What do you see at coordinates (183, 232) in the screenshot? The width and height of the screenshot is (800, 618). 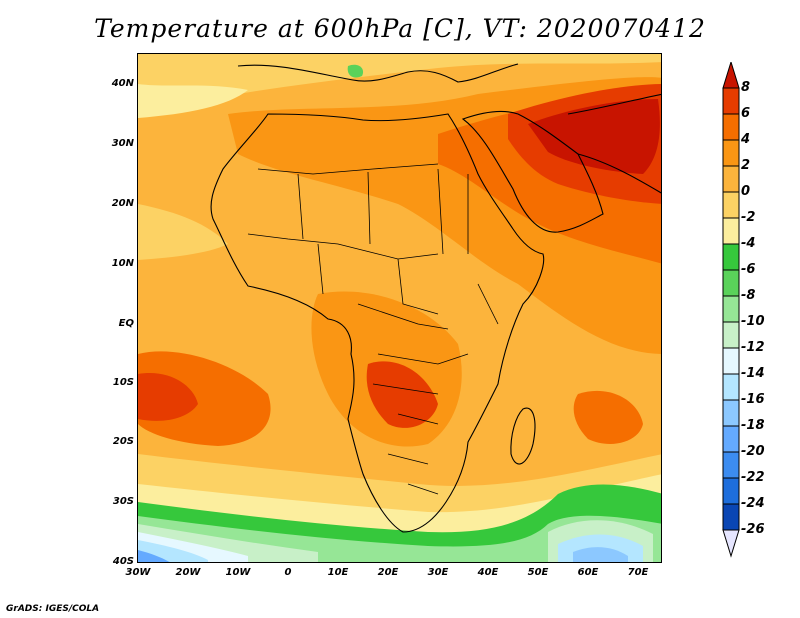 I see `field-band-cool0-west` at bounding box center [183, 232].